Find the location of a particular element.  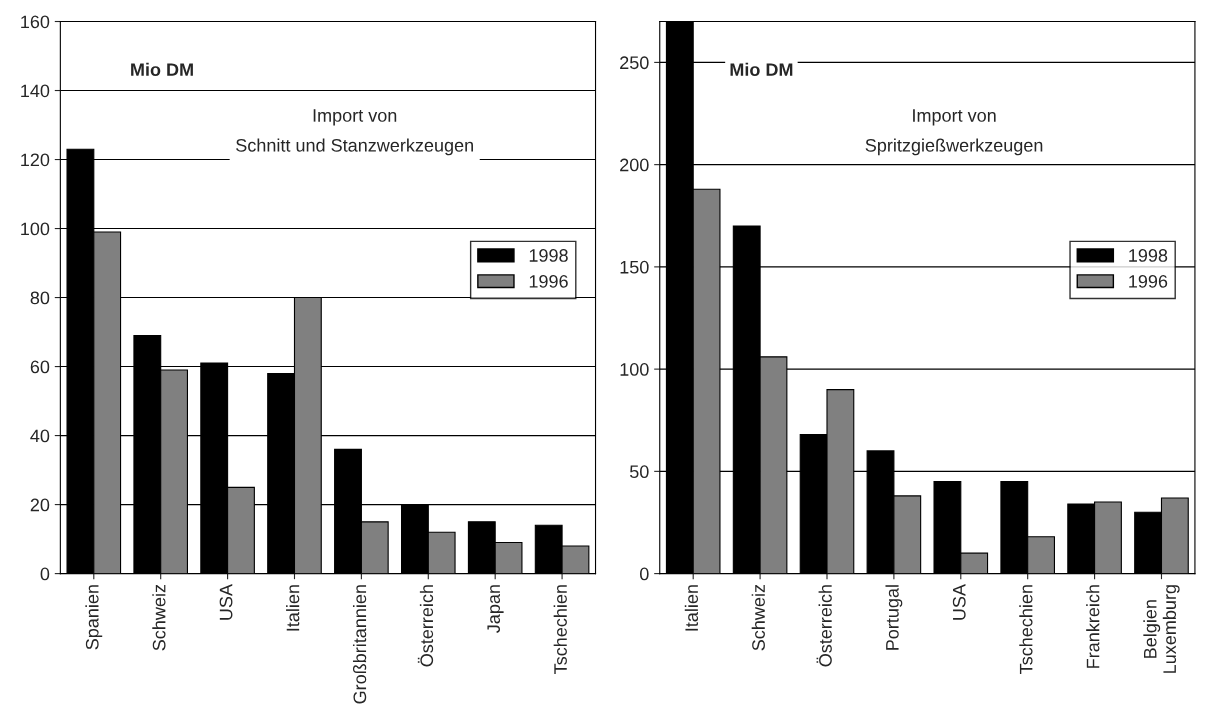

x-tick-label: Großbritannien is located at coordinates (359, 644).